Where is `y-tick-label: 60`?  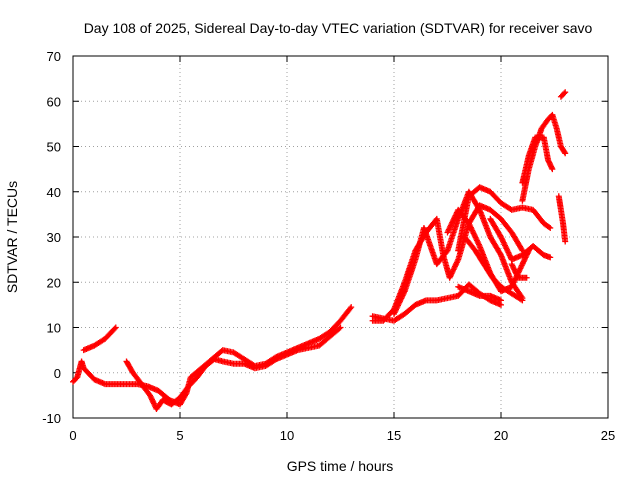
y-tick-label: 60 is located at coordinates (54, 101).